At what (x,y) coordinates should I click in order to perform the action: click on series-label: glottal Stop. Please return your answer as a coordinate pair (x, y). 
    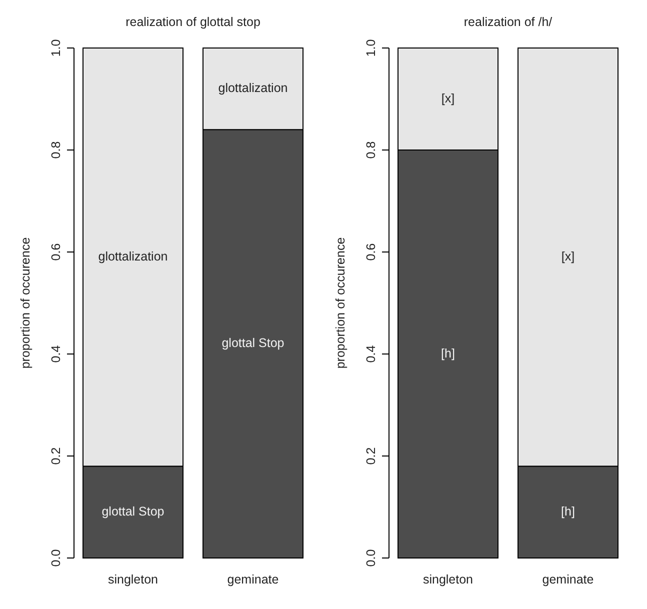
    Looking at the image, I should click on (133, 511).